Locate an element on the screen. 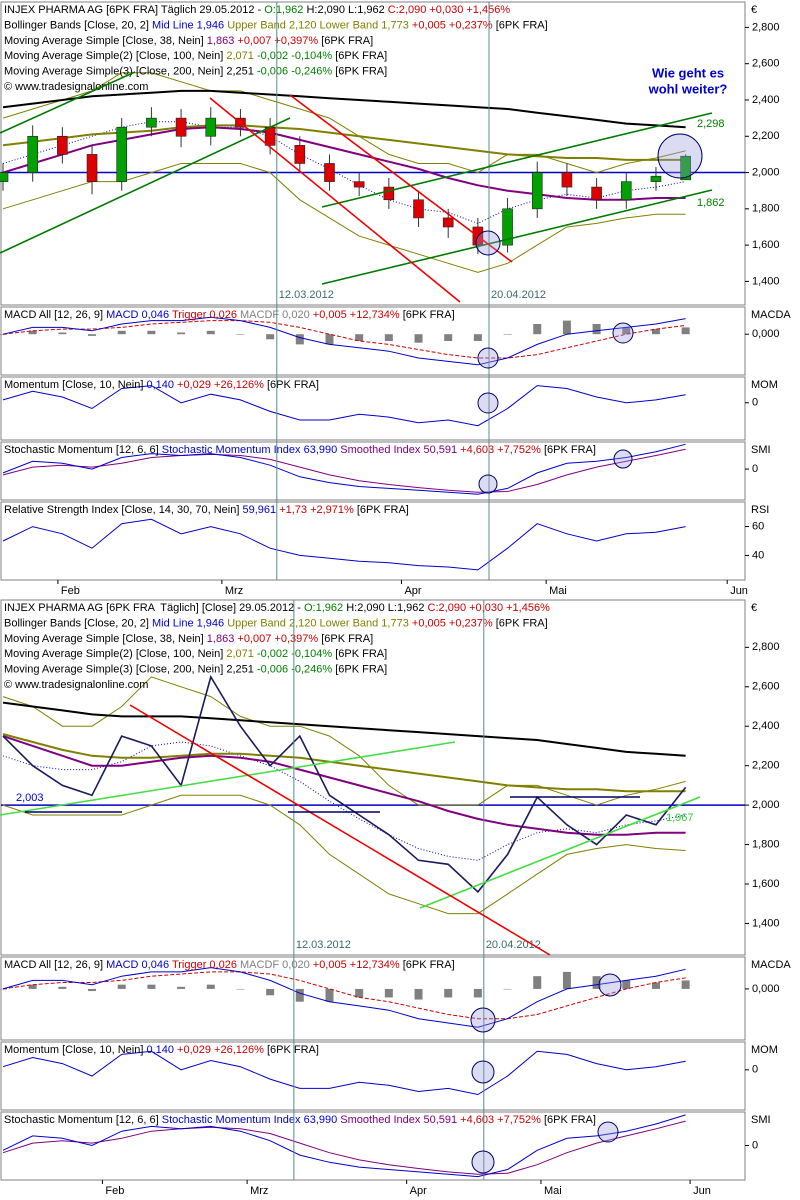  legend-text: +4,603 +7,752% is located at coordinates (502, 450).